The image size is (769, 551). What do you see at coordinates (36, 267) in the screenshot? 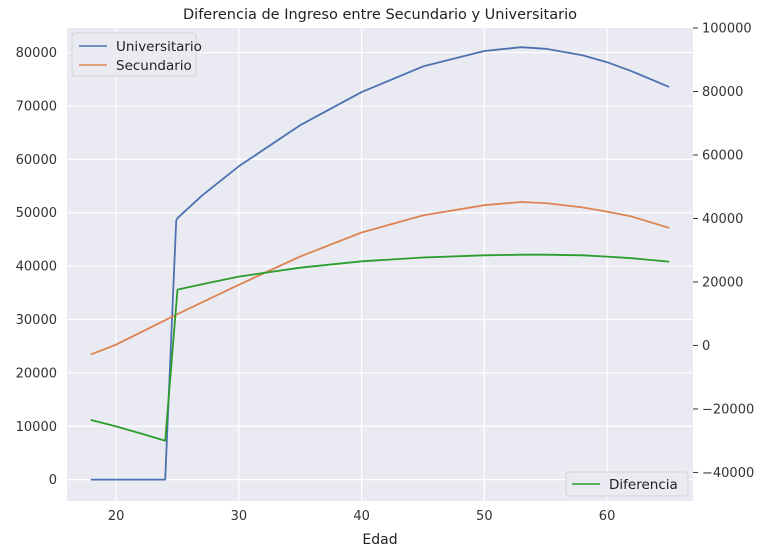
I see `y-tick-label: 40000` at bounding box center [36, 267].